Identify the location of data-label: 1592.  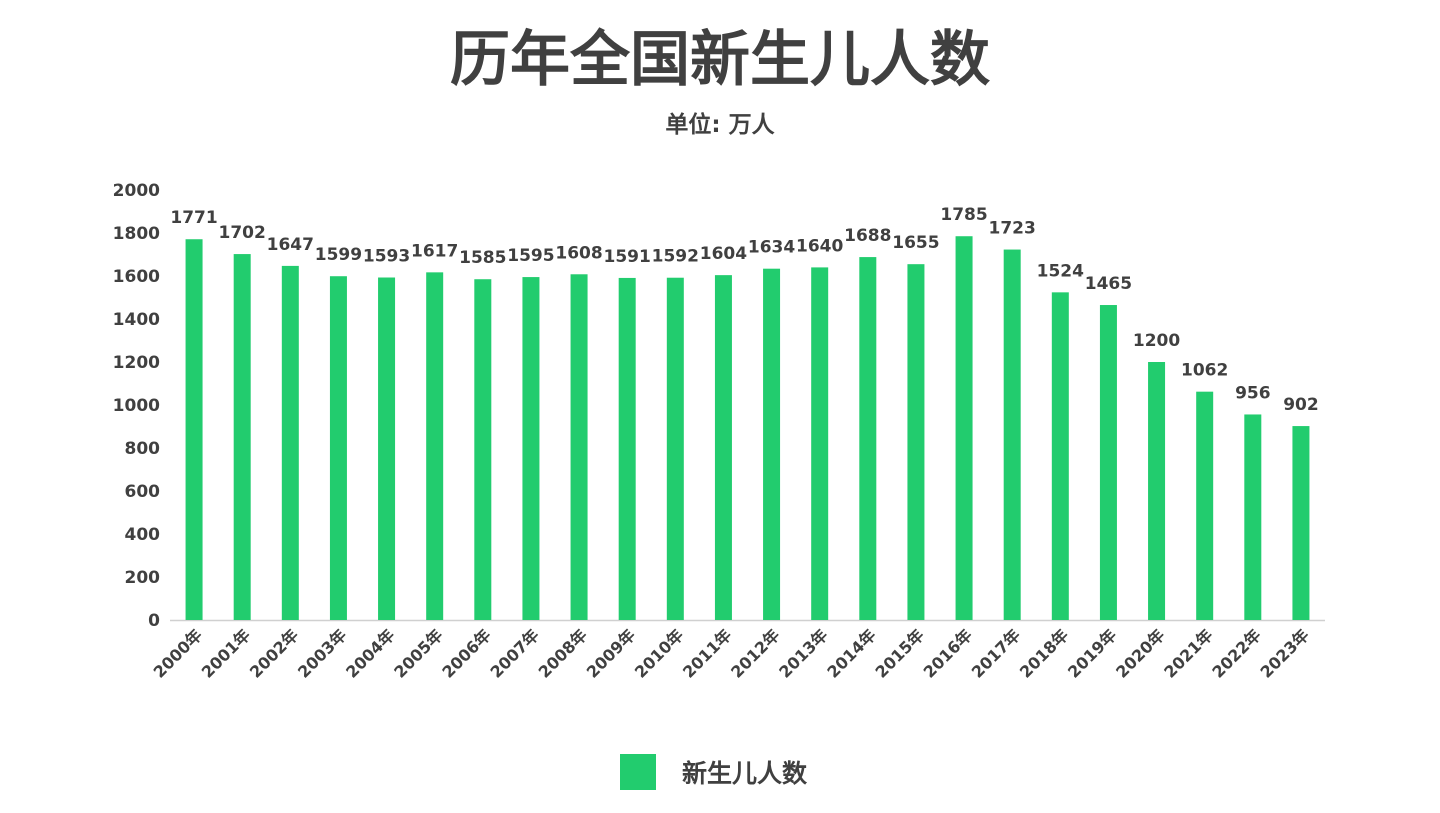
(675, 257).